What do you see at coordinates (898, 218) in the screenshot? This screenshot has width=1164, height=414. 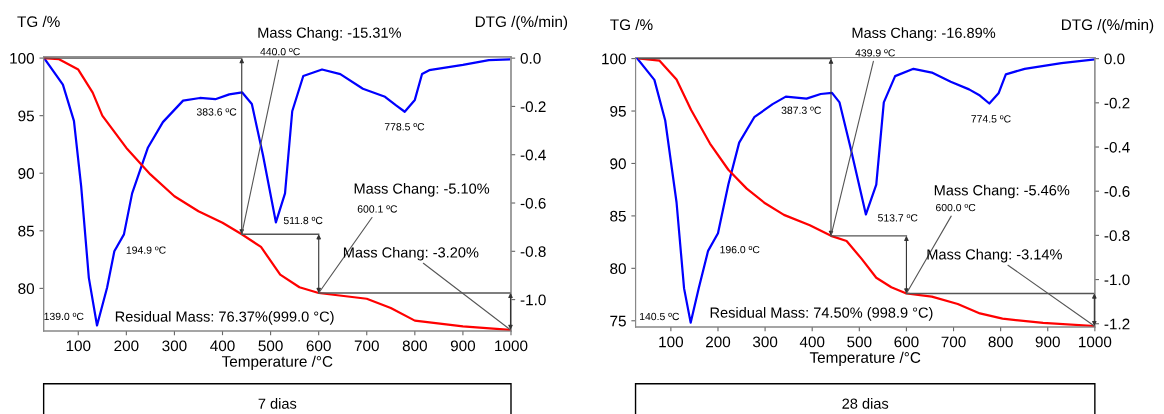 I see `annotation: 513.7 ºC` at bounding box center [898, 218].